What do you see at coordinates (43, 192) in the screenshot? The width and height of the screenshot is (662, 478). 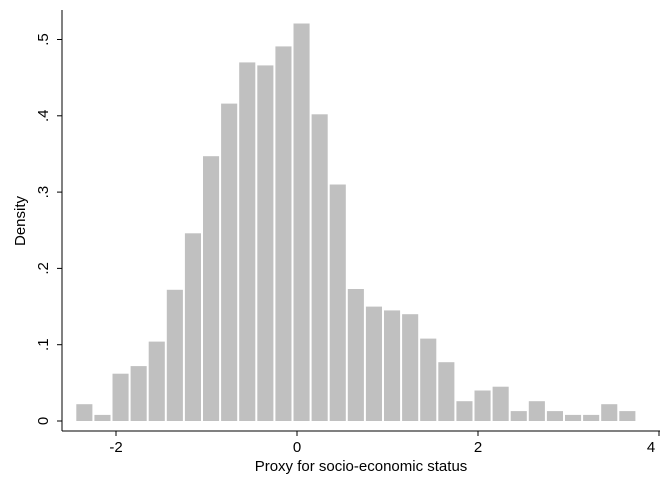 I see `y-tick-label: .3` at bounding box center [43, 192].